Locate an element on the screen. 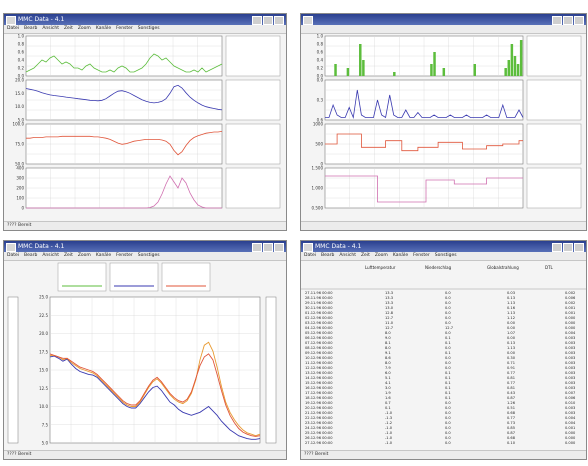 This screenshot has width=588, height=466. y-tick-label: 10.0 is located at coordinates (19, 106).